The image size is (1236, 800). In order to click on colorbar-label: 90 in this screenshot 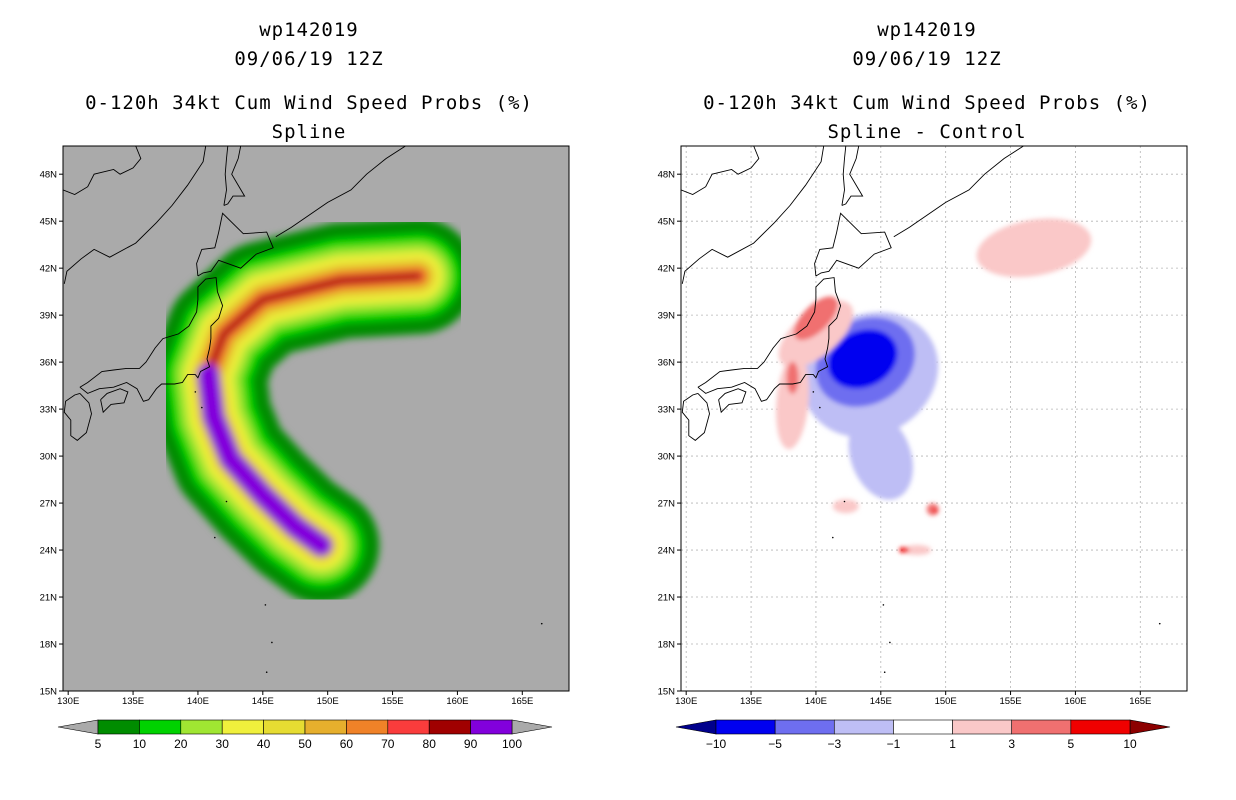, I will do `click(471, 744)`.